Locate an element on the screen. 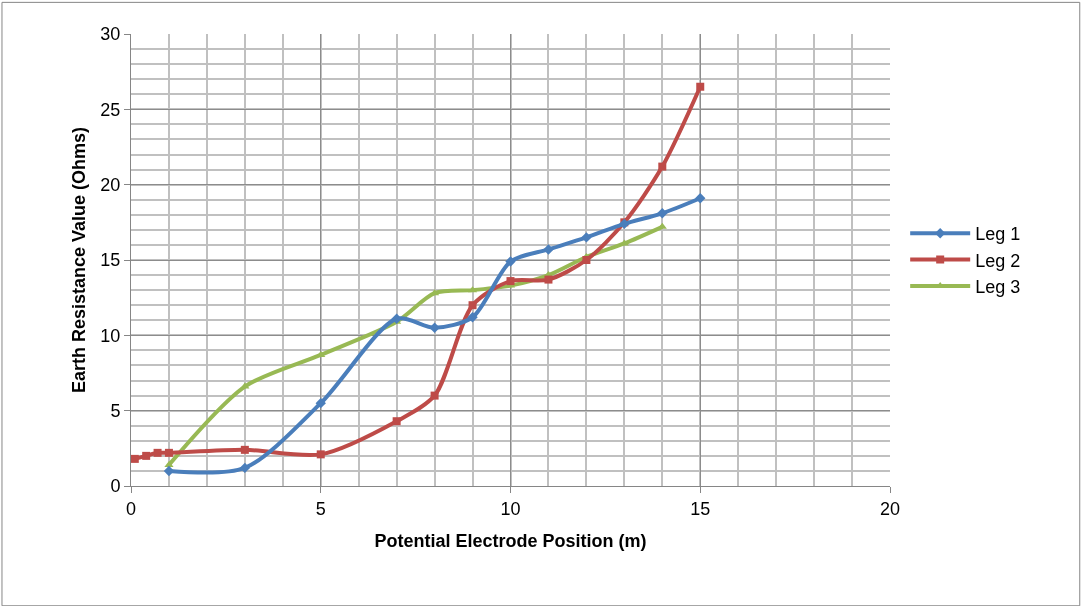 This screenshot has width=1082, height=606. y-tick-label: 0 is located at coordinates (115, 486).